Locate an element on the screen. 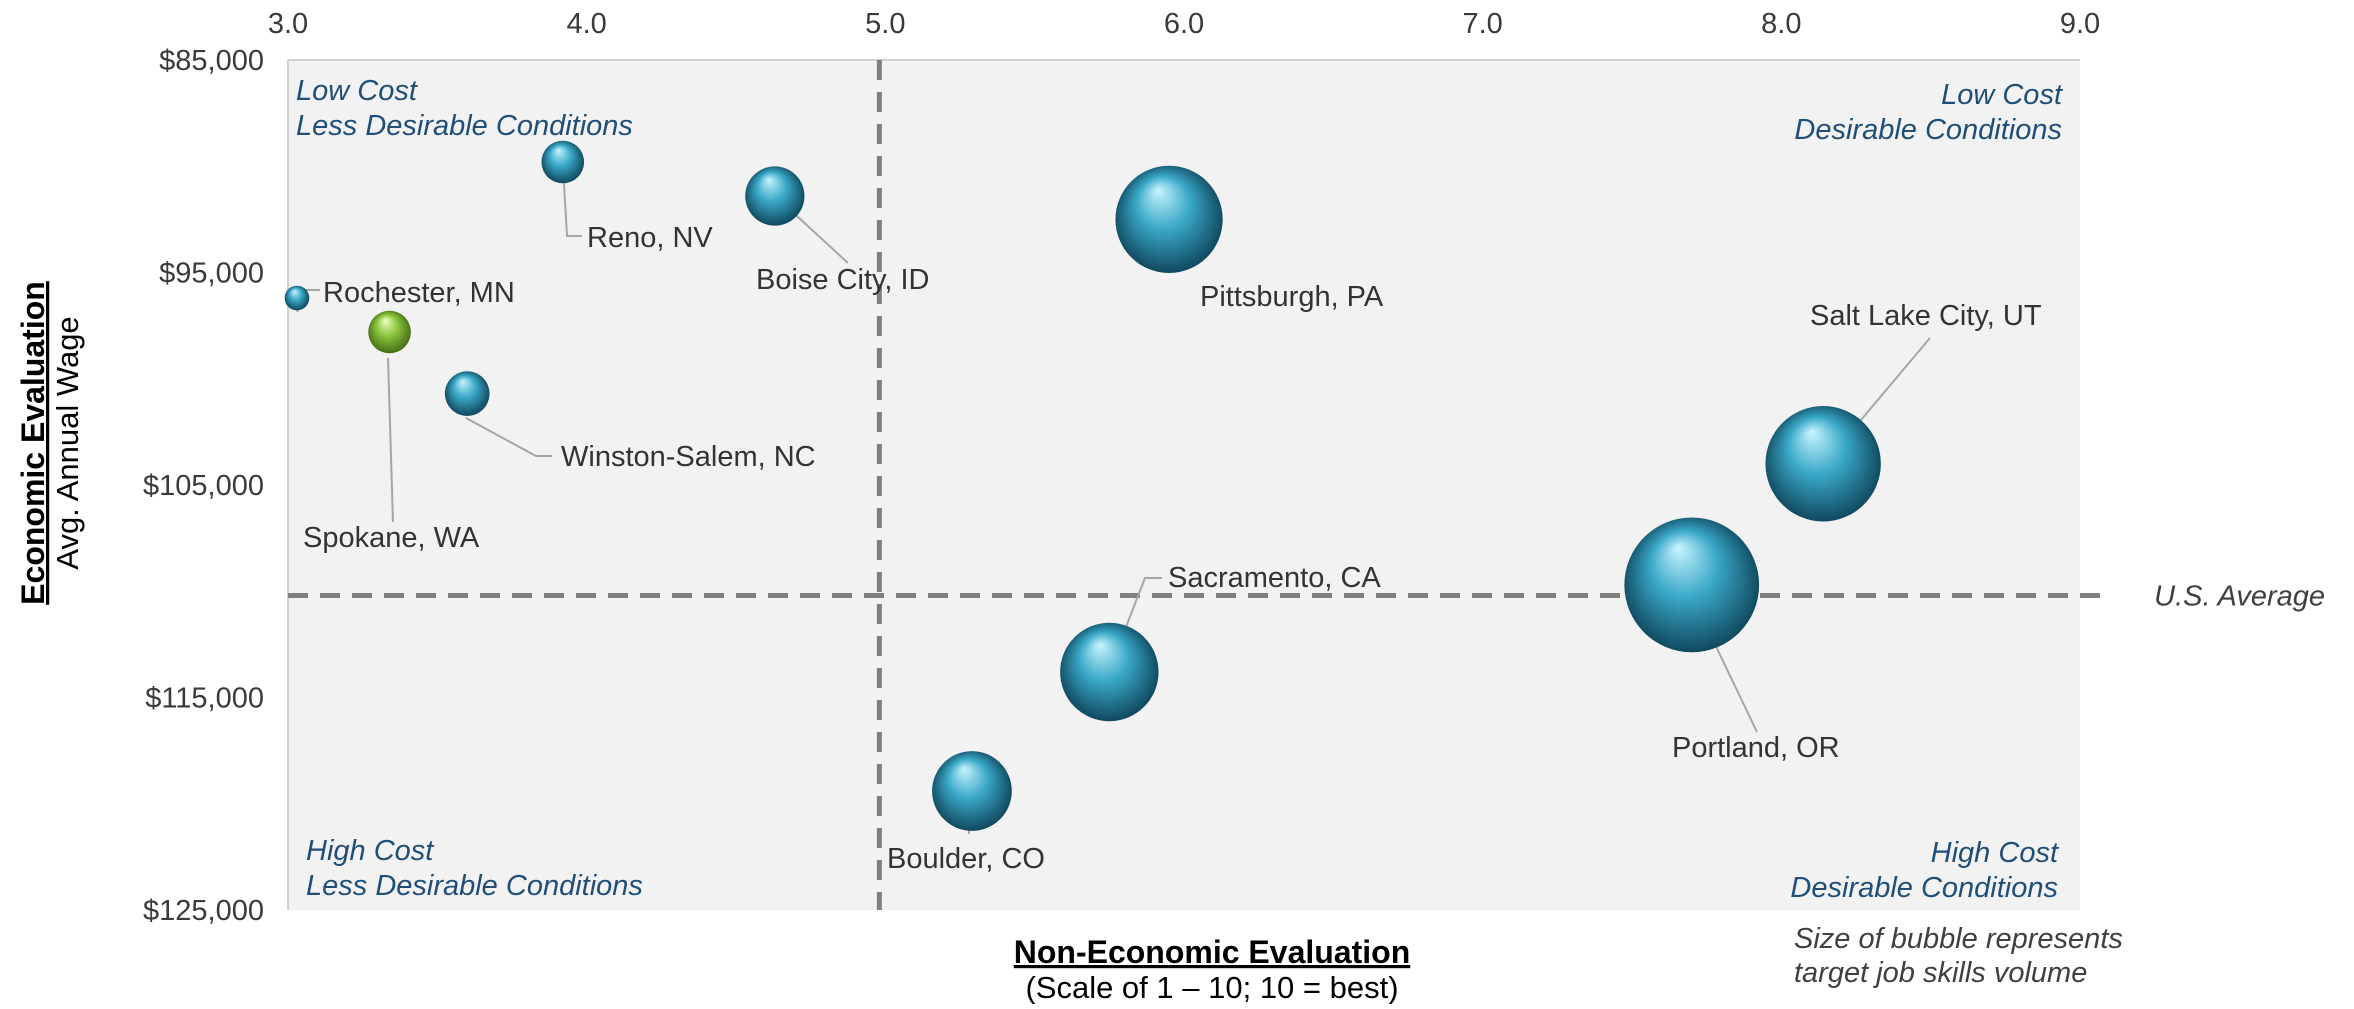 The height and width of the screenshot is (1009, 2354). bubble-label-reno-nv: Reno, NV is located at coordinates (650, 238).